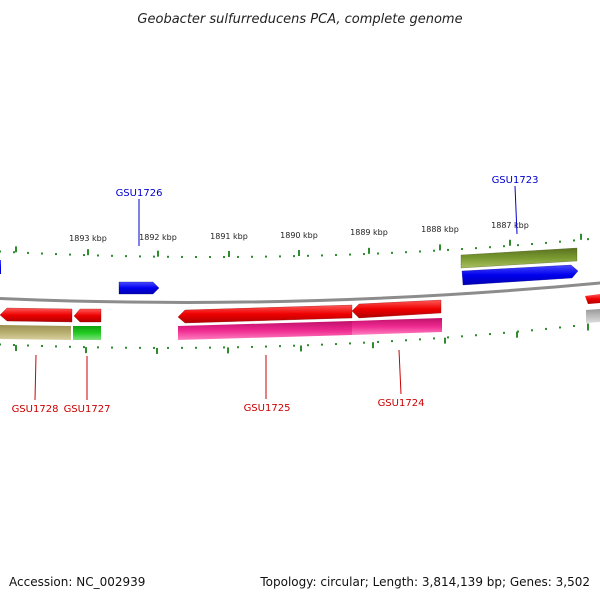 The height and width of the screenshot is (600, 600). Describe the element at coordinates (369, 232) in the screenshot. I see `tick-label: 1889 kbp` at that location.